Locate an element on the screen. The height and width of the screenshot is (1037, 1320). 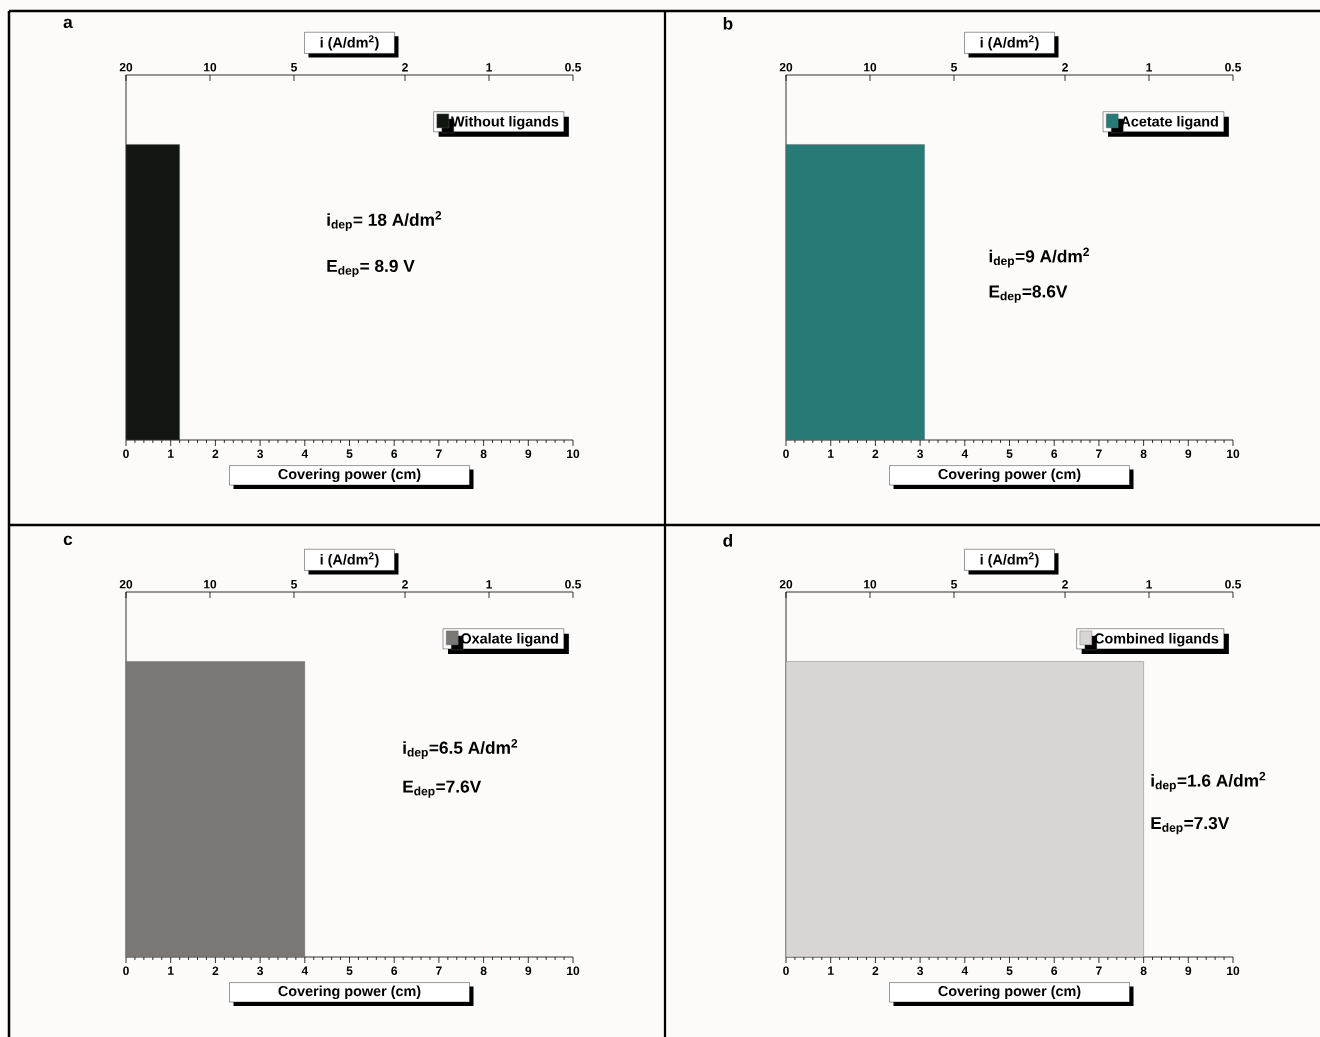
chart-title: a is located at coordinates (68, 23).